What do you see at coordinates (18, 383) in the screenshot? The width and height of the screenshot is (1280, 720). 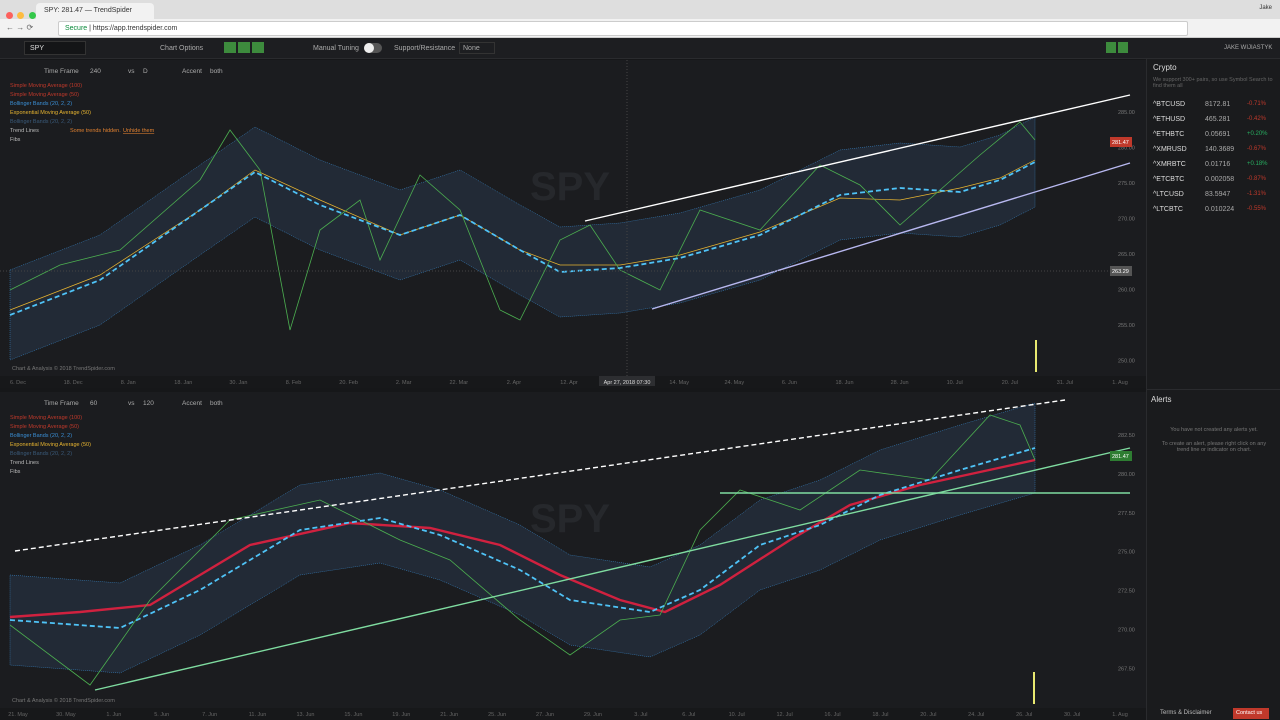 I see `date-label: 6. Dec` at bounding box center [18, 383].